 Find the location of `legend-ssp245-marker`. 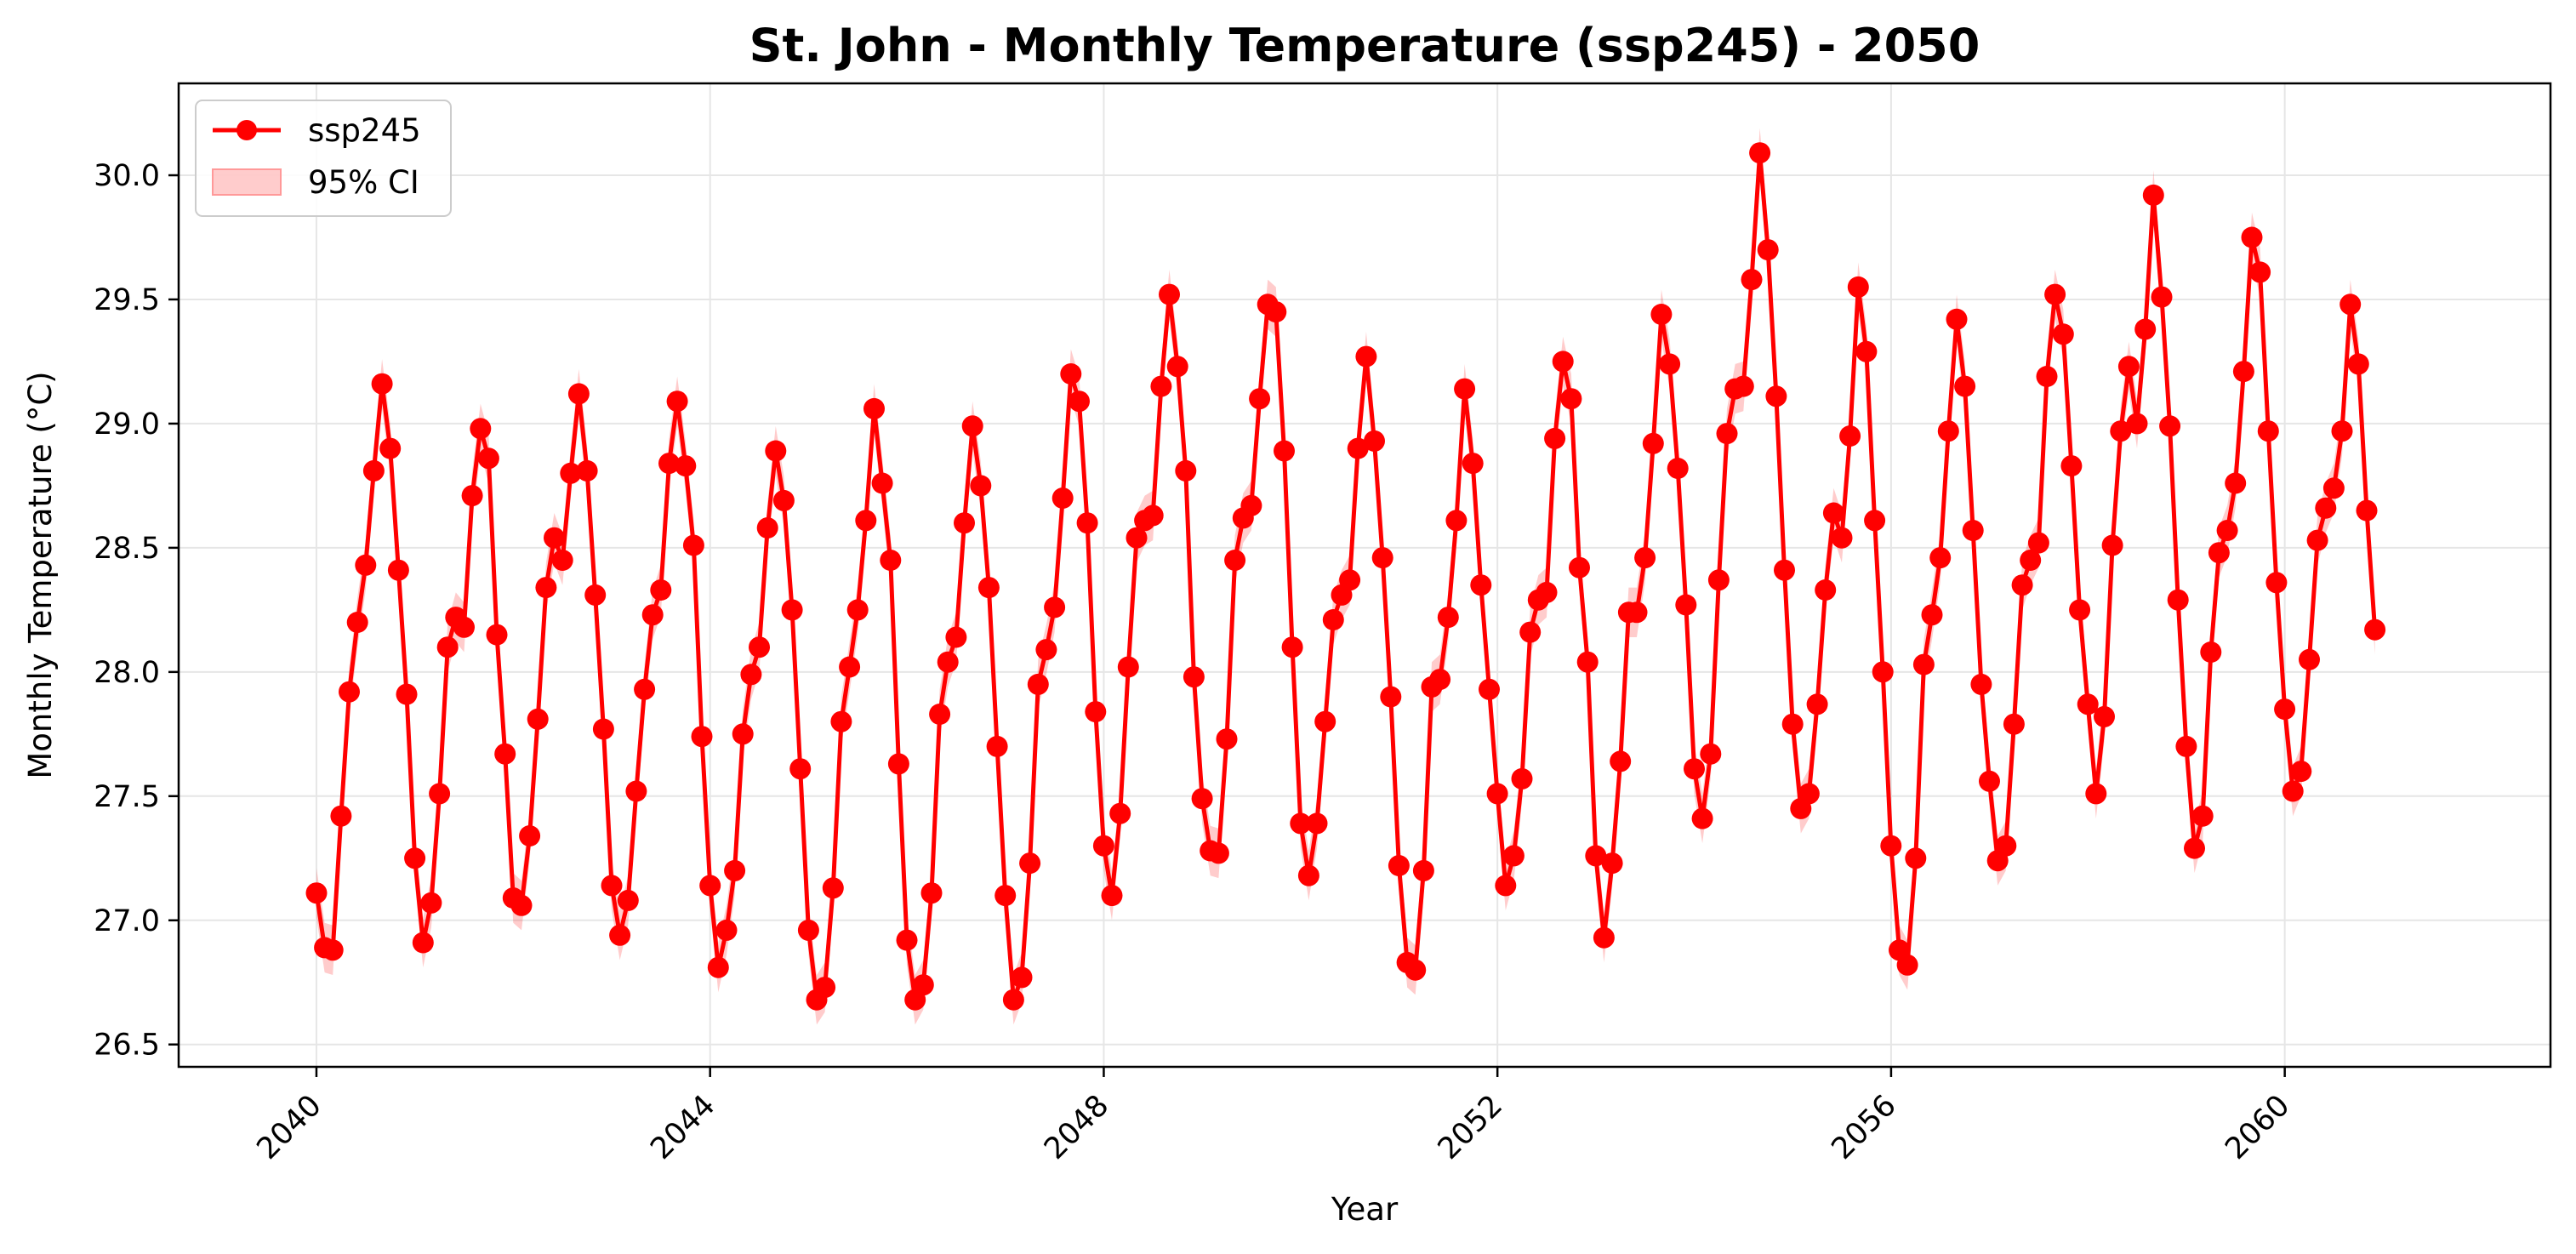

legend-ssp245-marker is located at coordinates (247, 130).